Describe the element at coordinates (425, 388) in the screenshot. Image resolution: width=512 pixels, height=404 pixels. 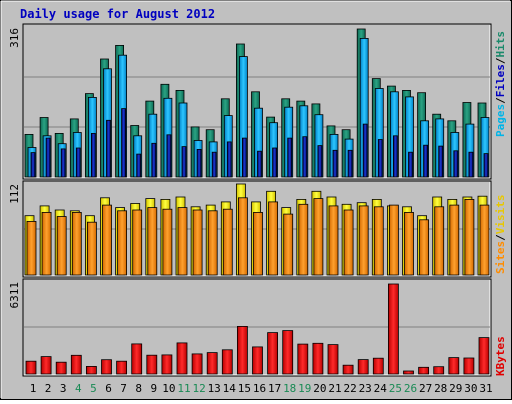
I see `x-tick-label: 27` at that location.